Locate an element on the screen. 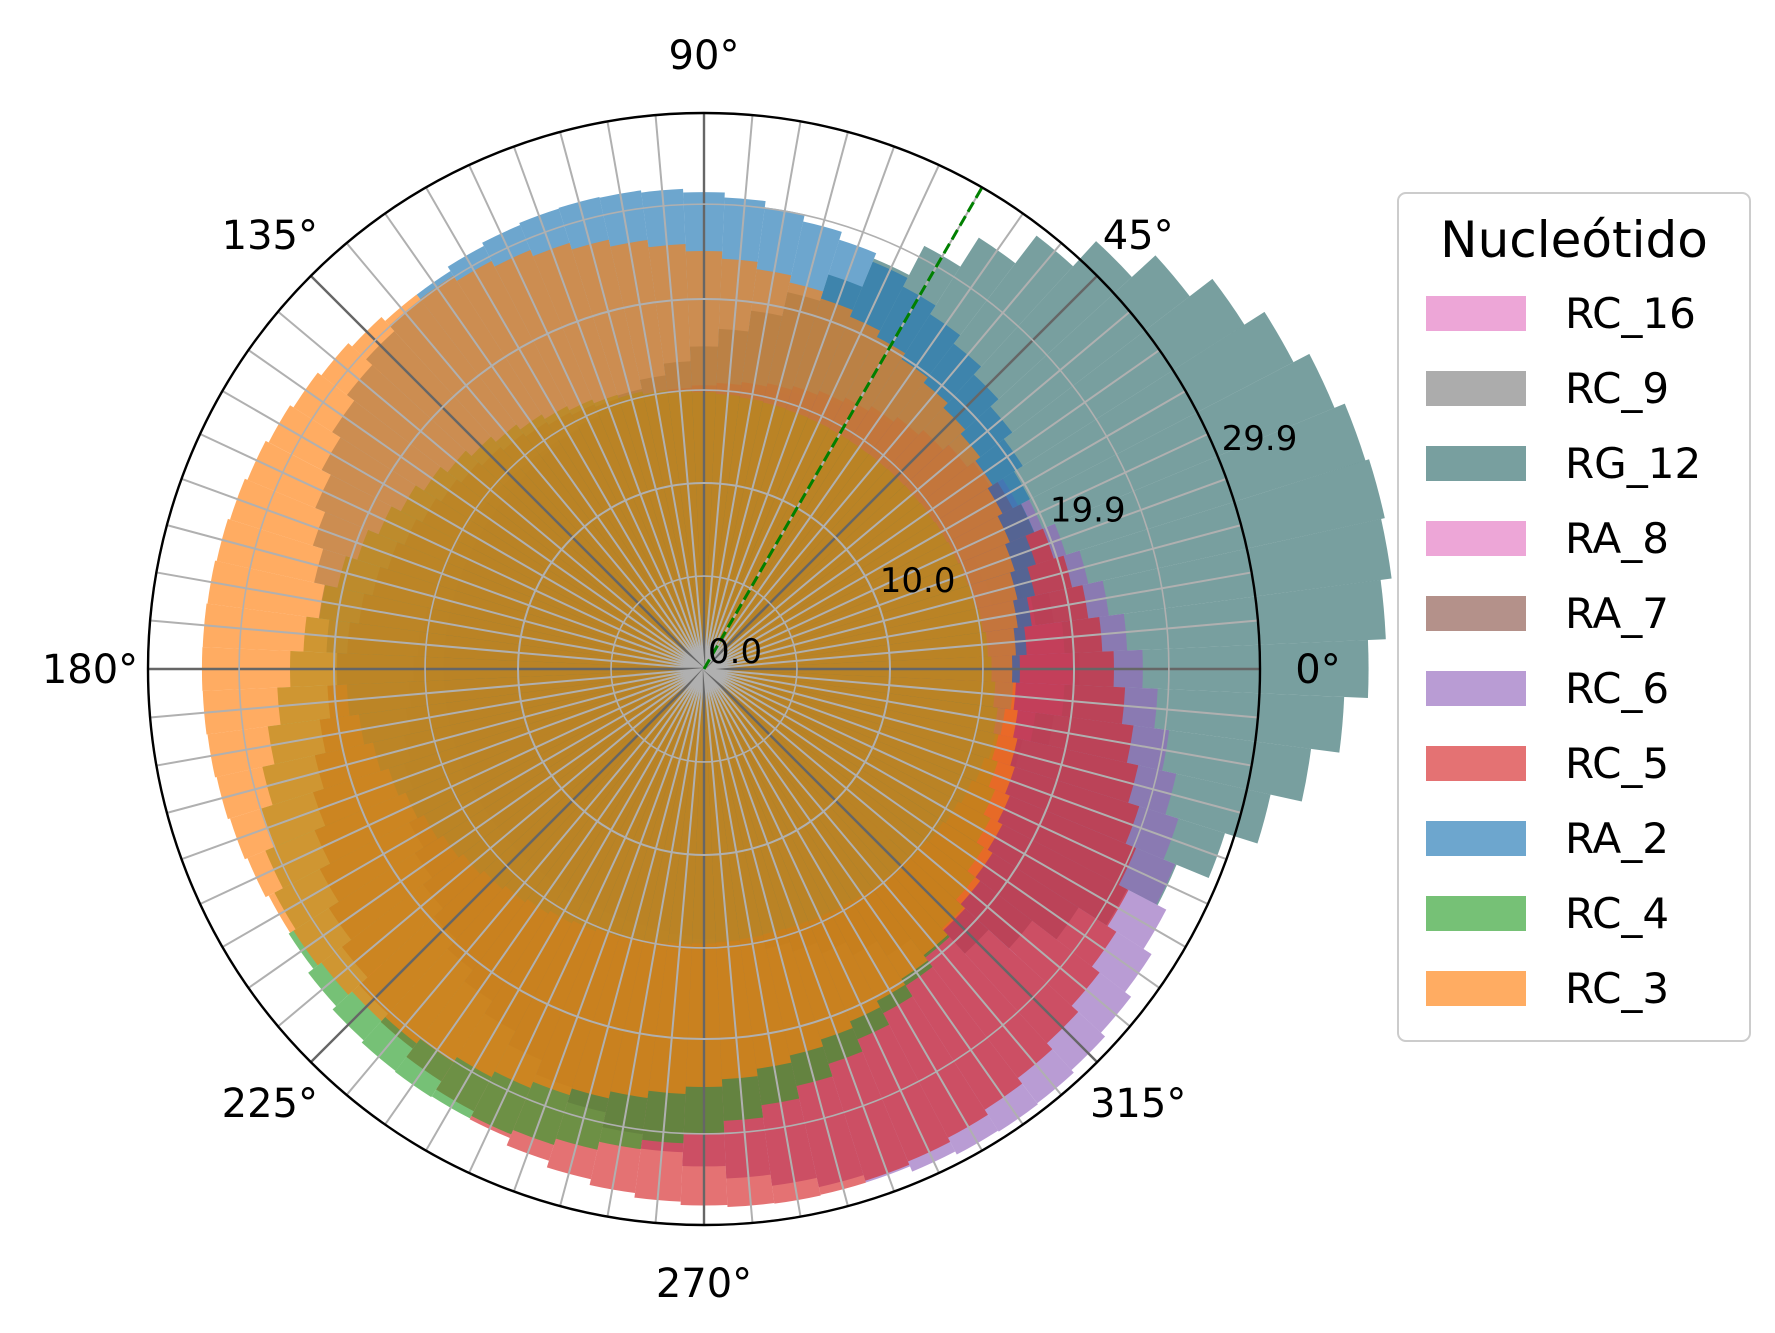 The height and width of the screenshot is (1333, 1775). legend-item-ra-2: RA_2 is located at coordinates (1547, 838).